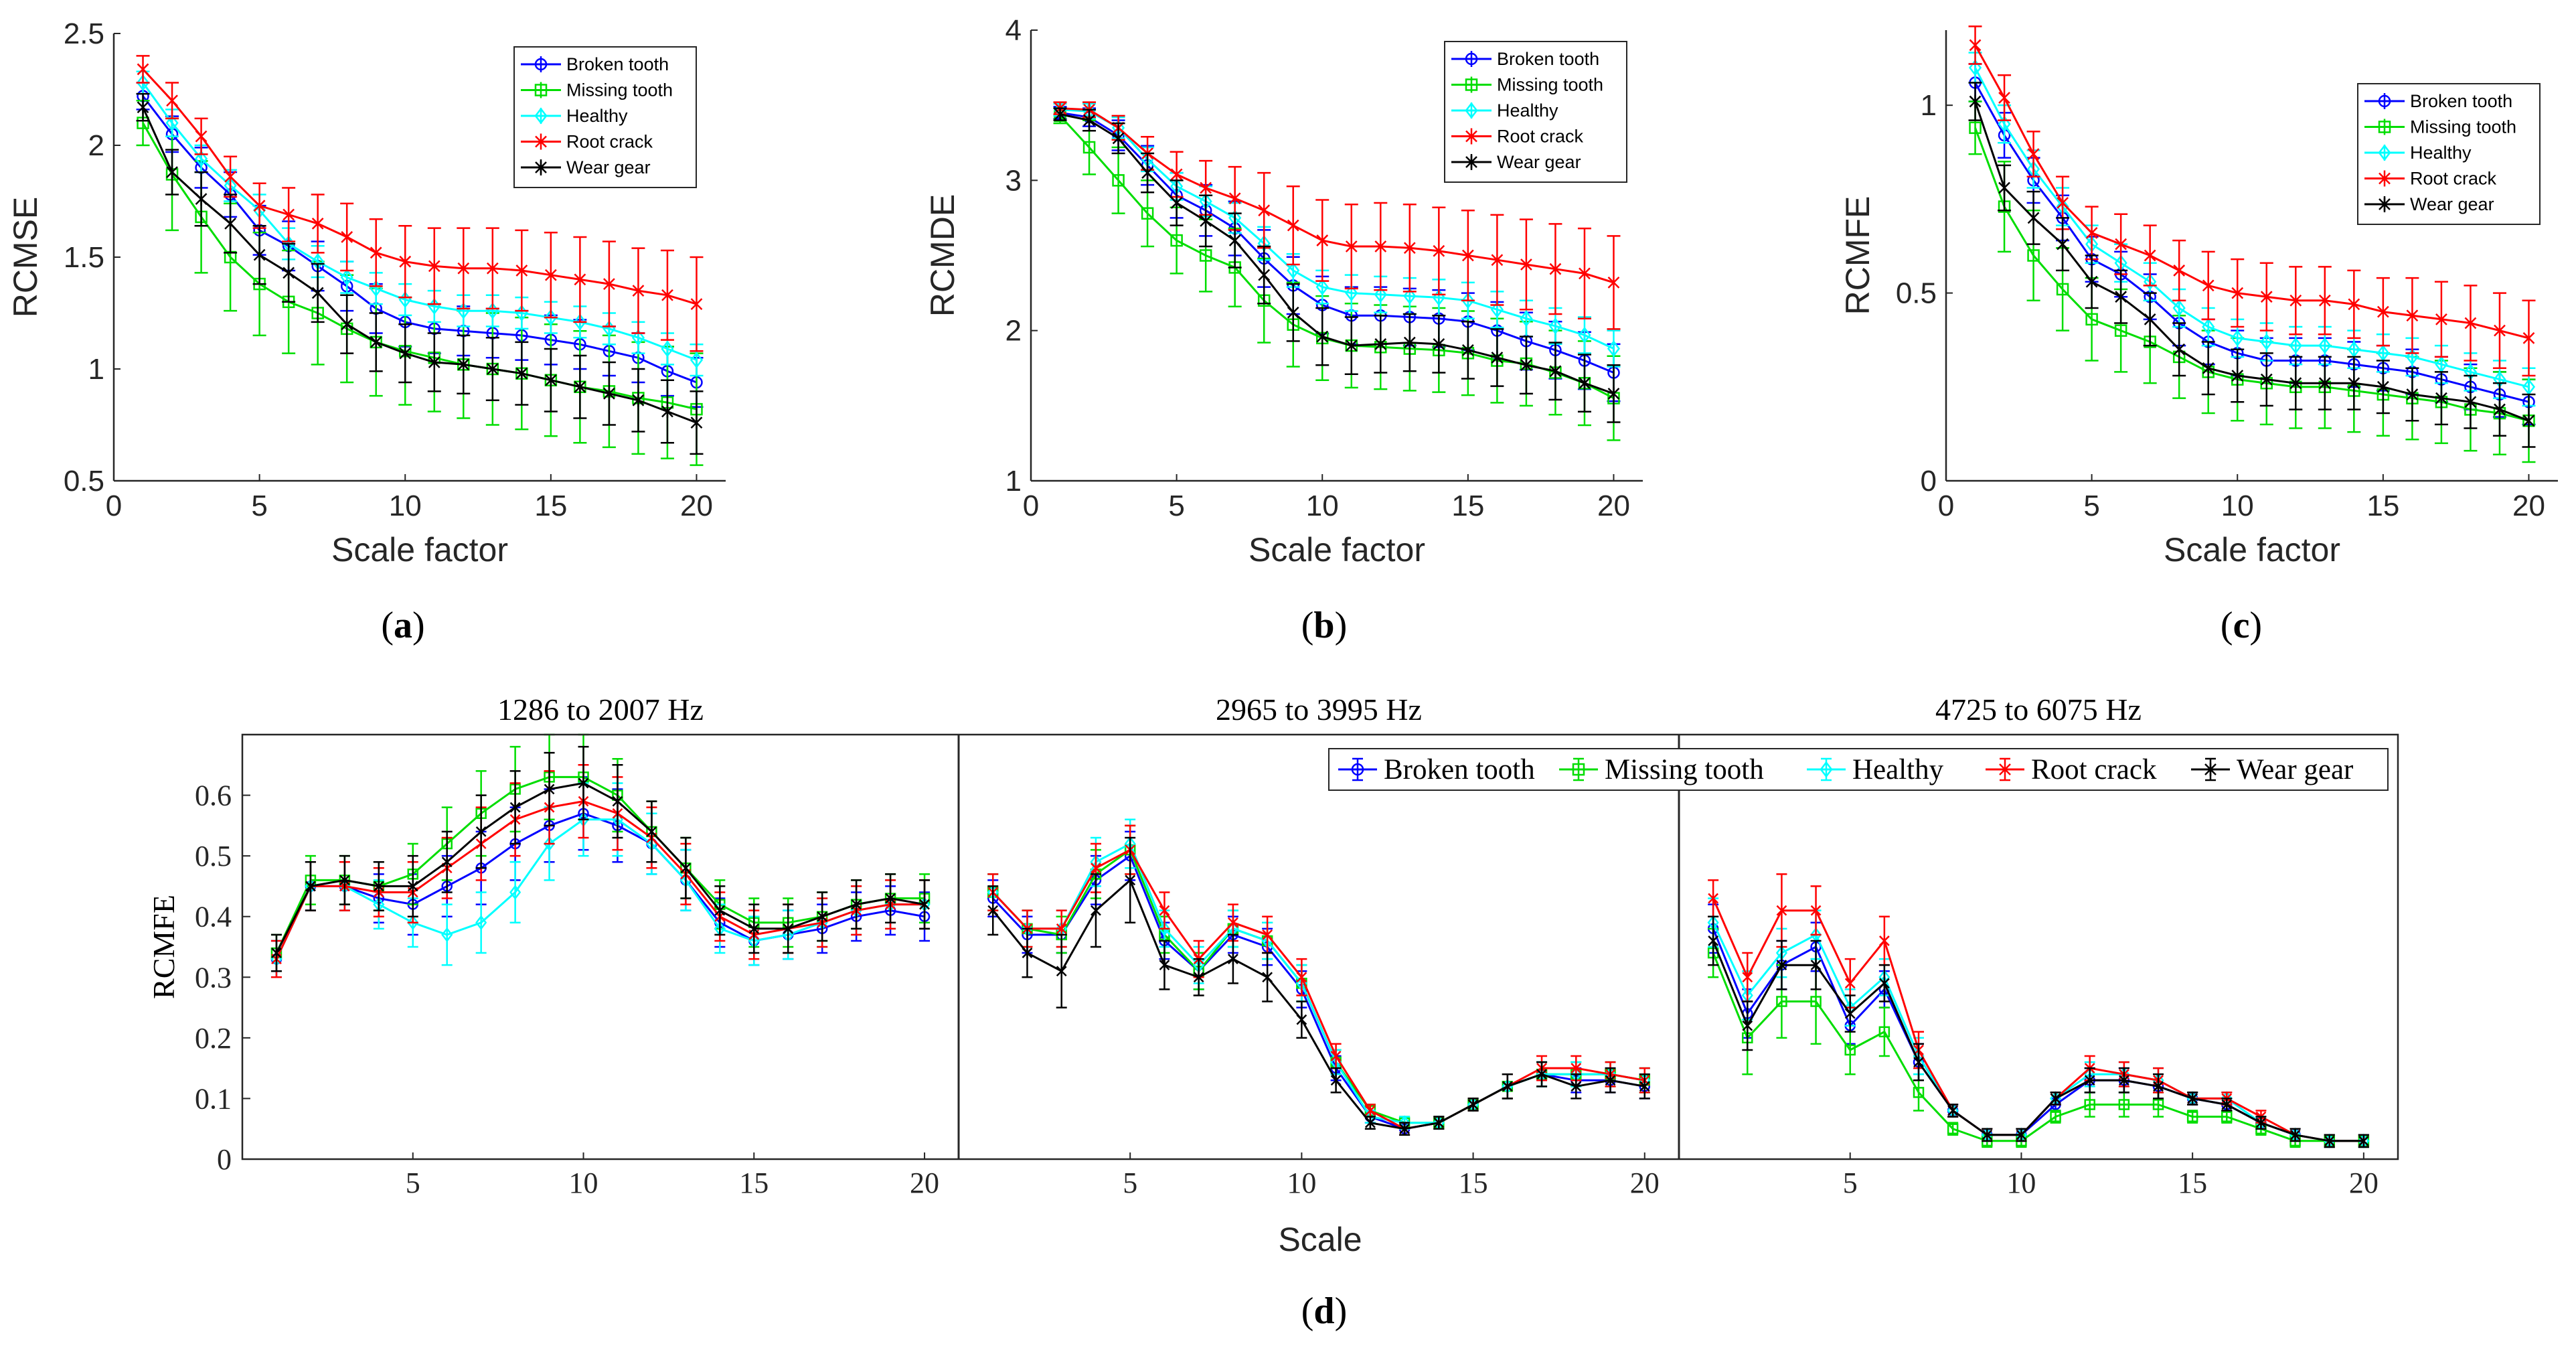 This screenshot has width=2576, height=1350. What do you see at coordinates (2529, 506) in the screenshot?
I see `x-tick-label: 20` at bounding box center [2529, 506].